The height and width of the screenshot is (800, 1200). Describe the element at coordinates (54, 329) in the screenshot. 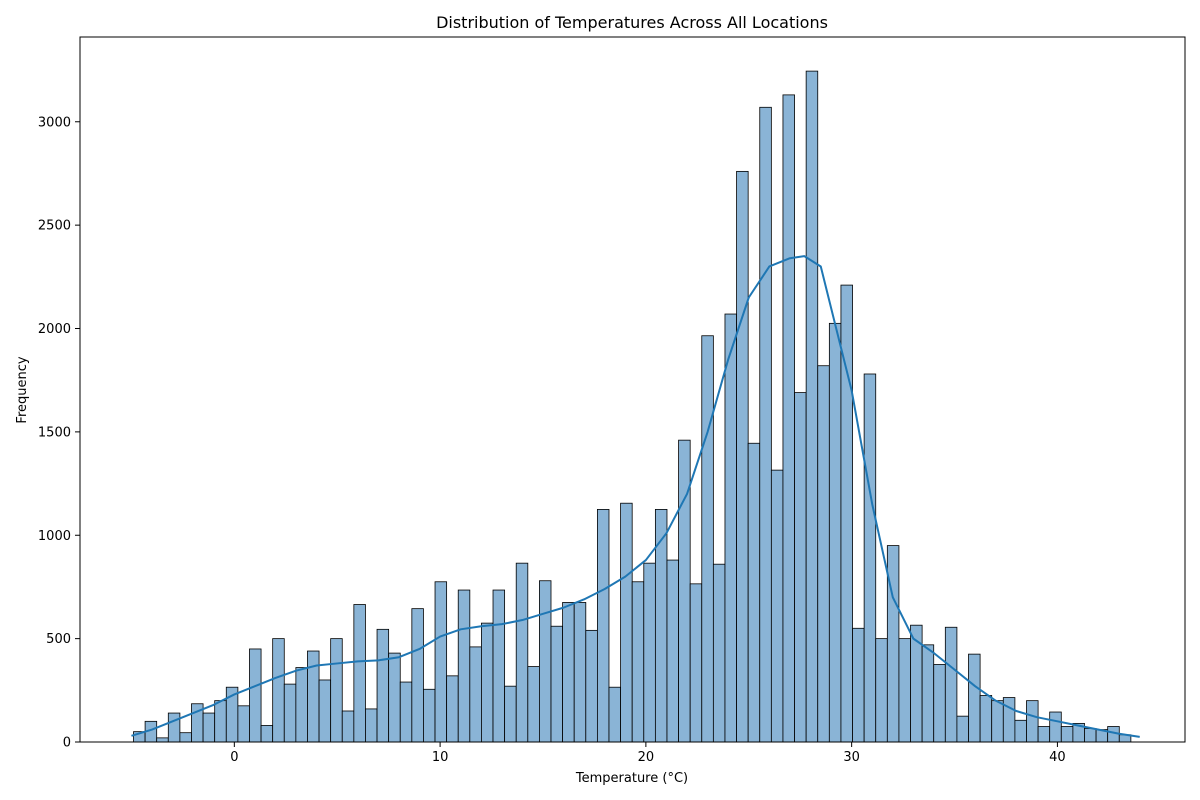

I see `y-tick-label: 2000` at that location.